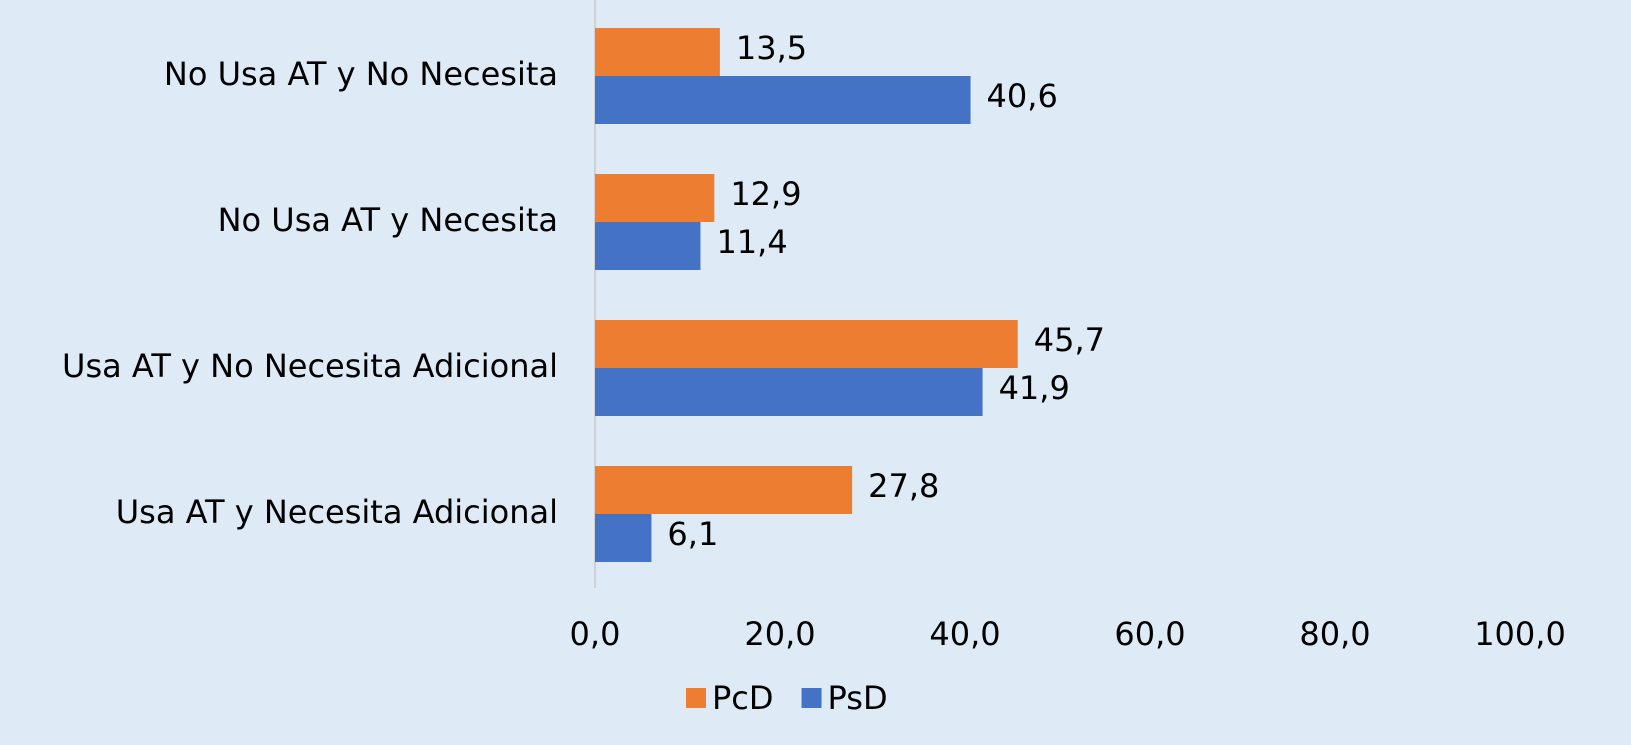 The width and height of the screenshot is (1631, 745). I want to click on data-label: 11,4, so click(751, 242).